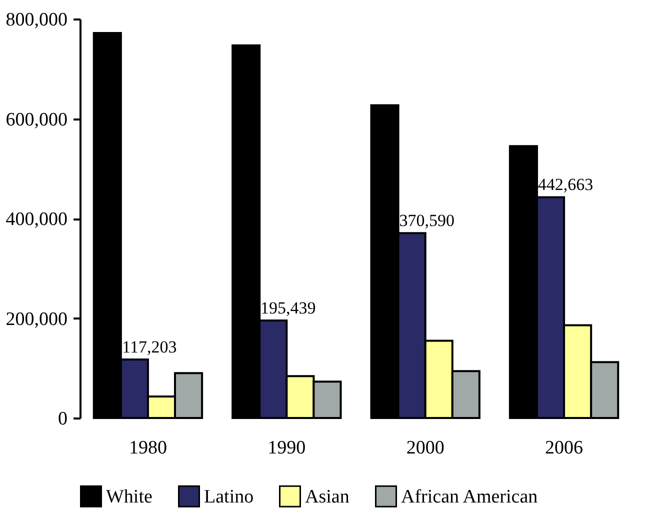 This screenshot has height=520, width=646. I want to click on data-label: 442,663, so click(566, 184).